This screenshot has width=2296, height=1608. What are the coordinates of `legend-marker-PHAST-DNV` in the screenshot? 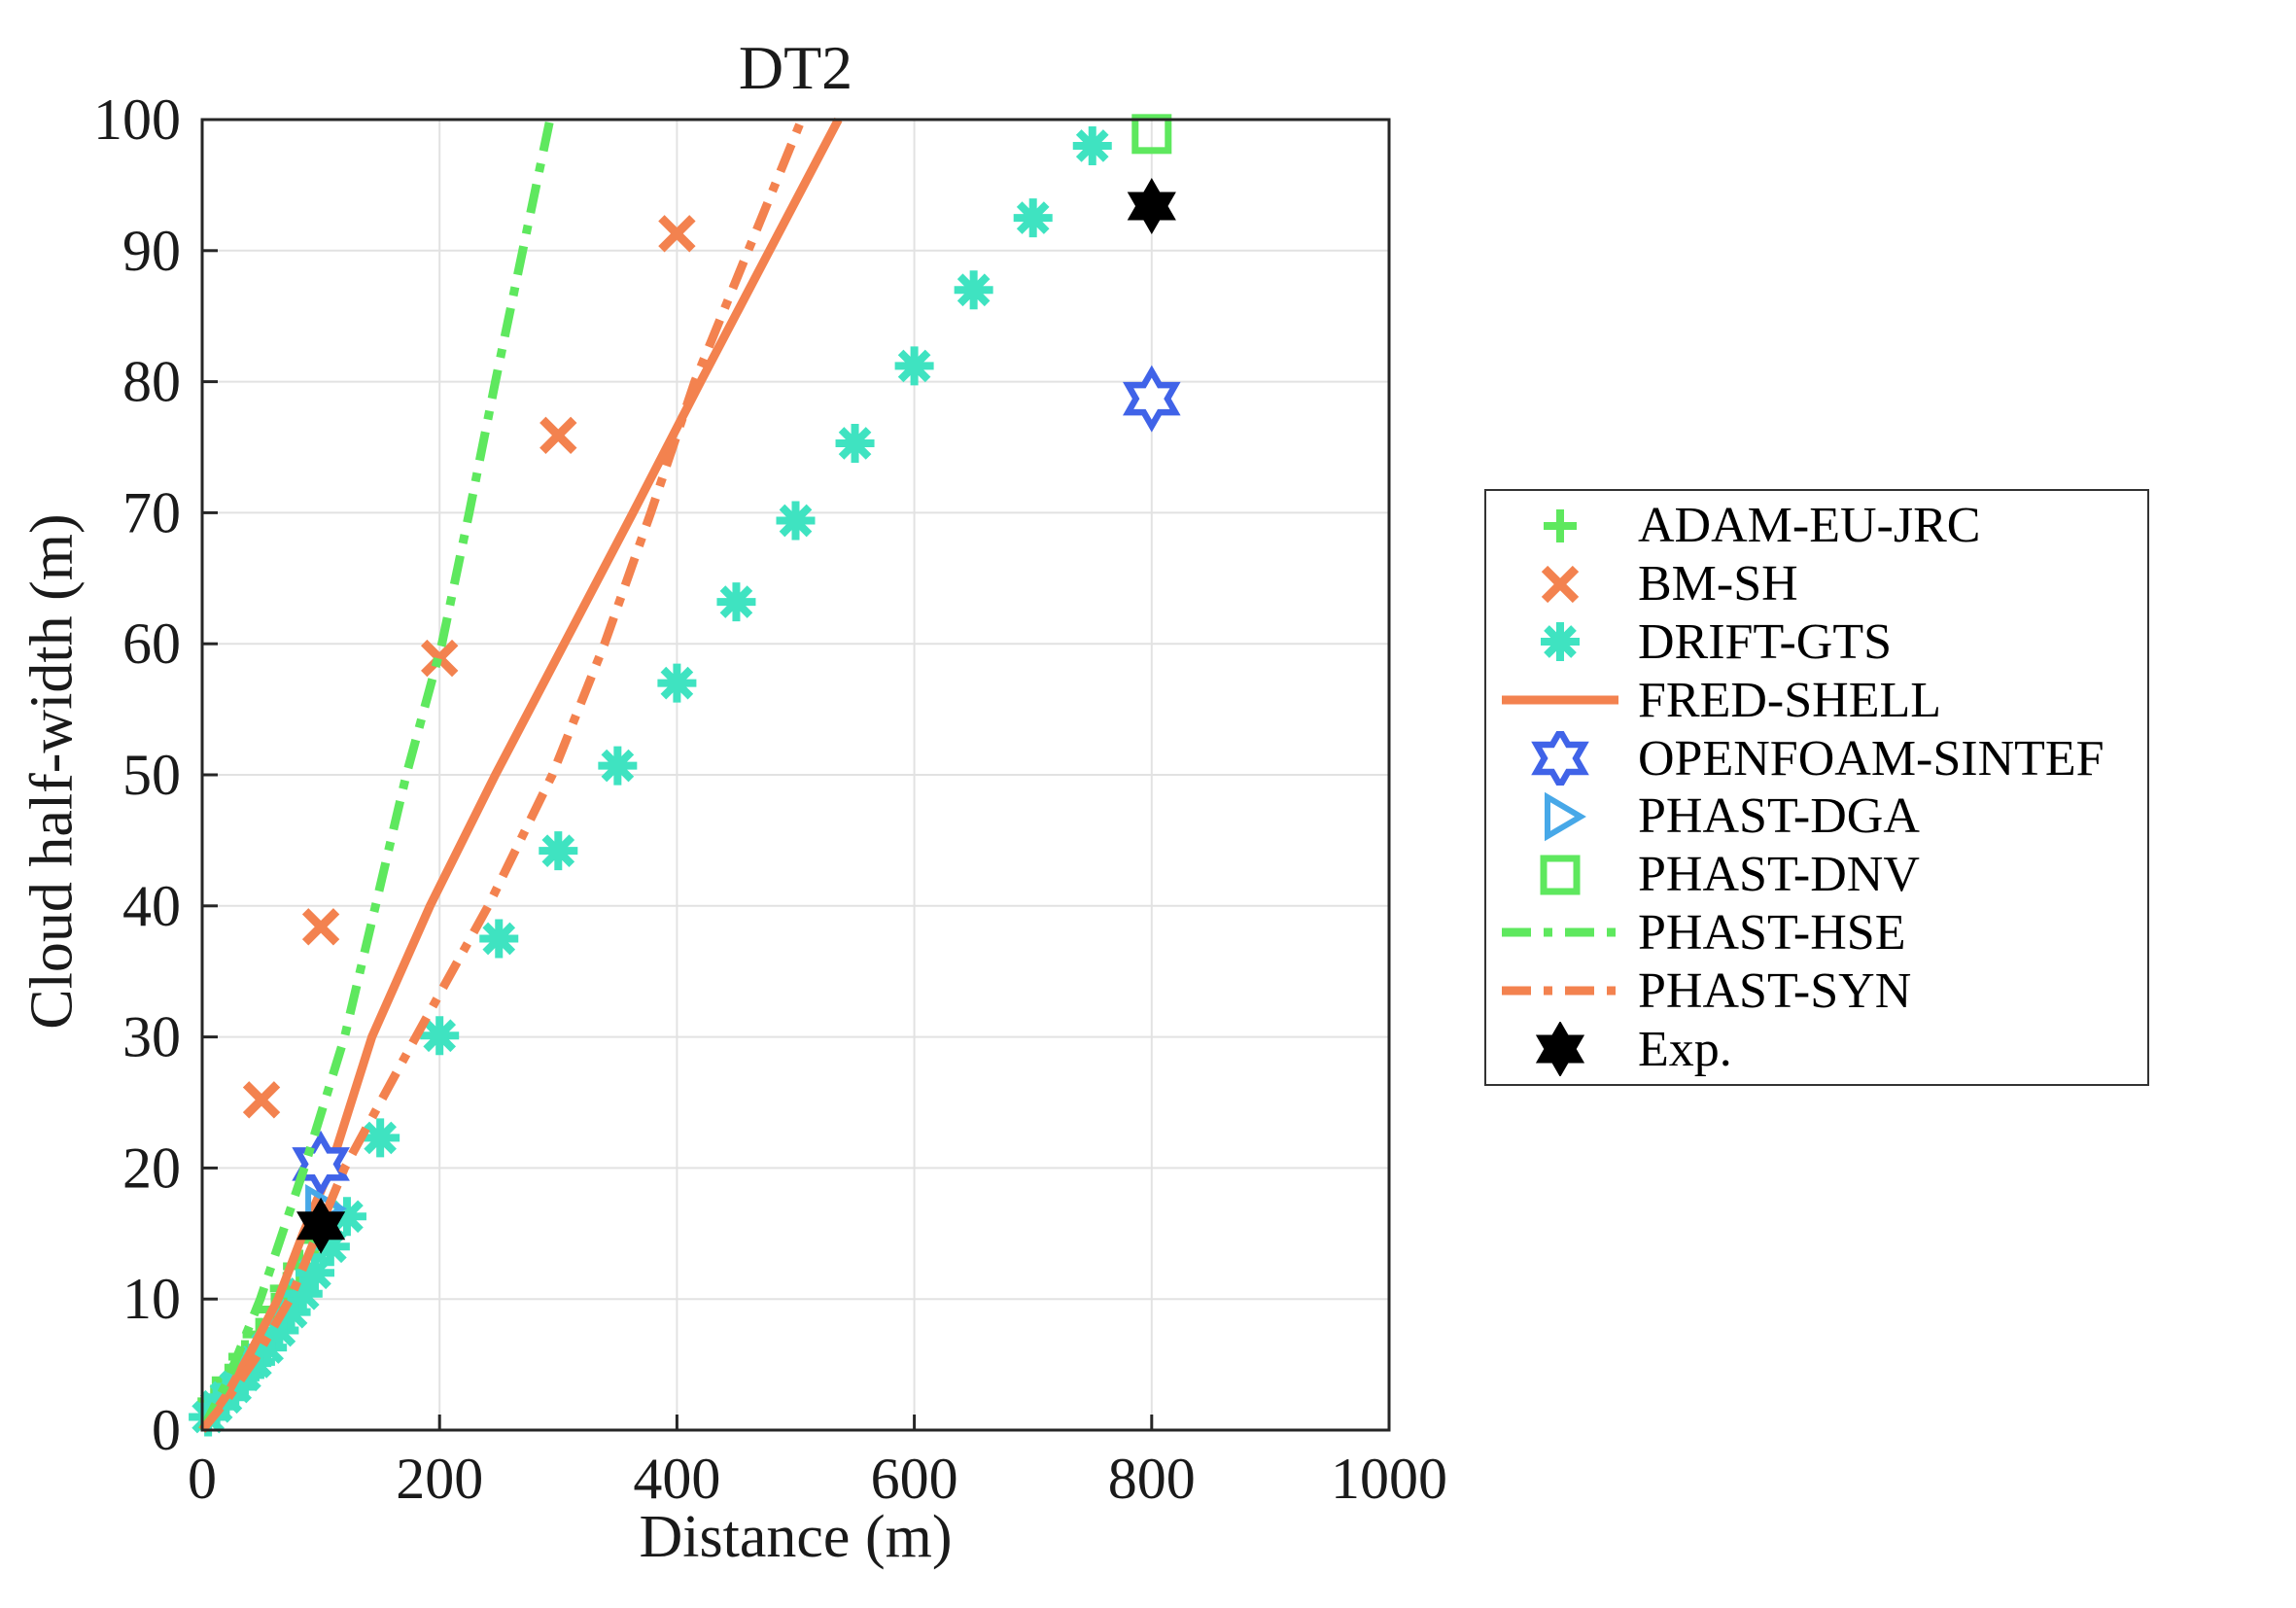 It's located at (1560, 875).